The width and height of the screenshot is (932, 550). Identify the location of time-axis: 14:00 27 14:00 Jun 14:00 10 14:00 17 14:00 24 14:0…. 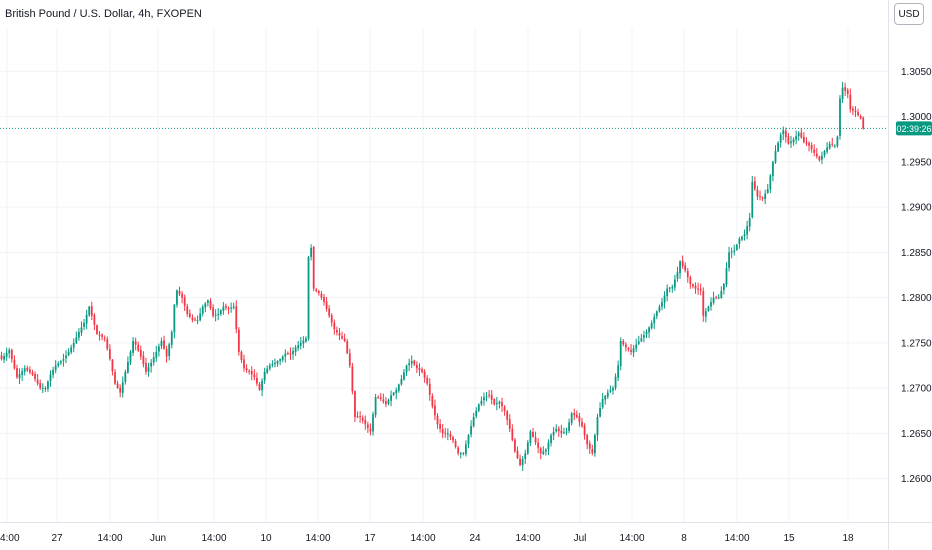
(427, 538).